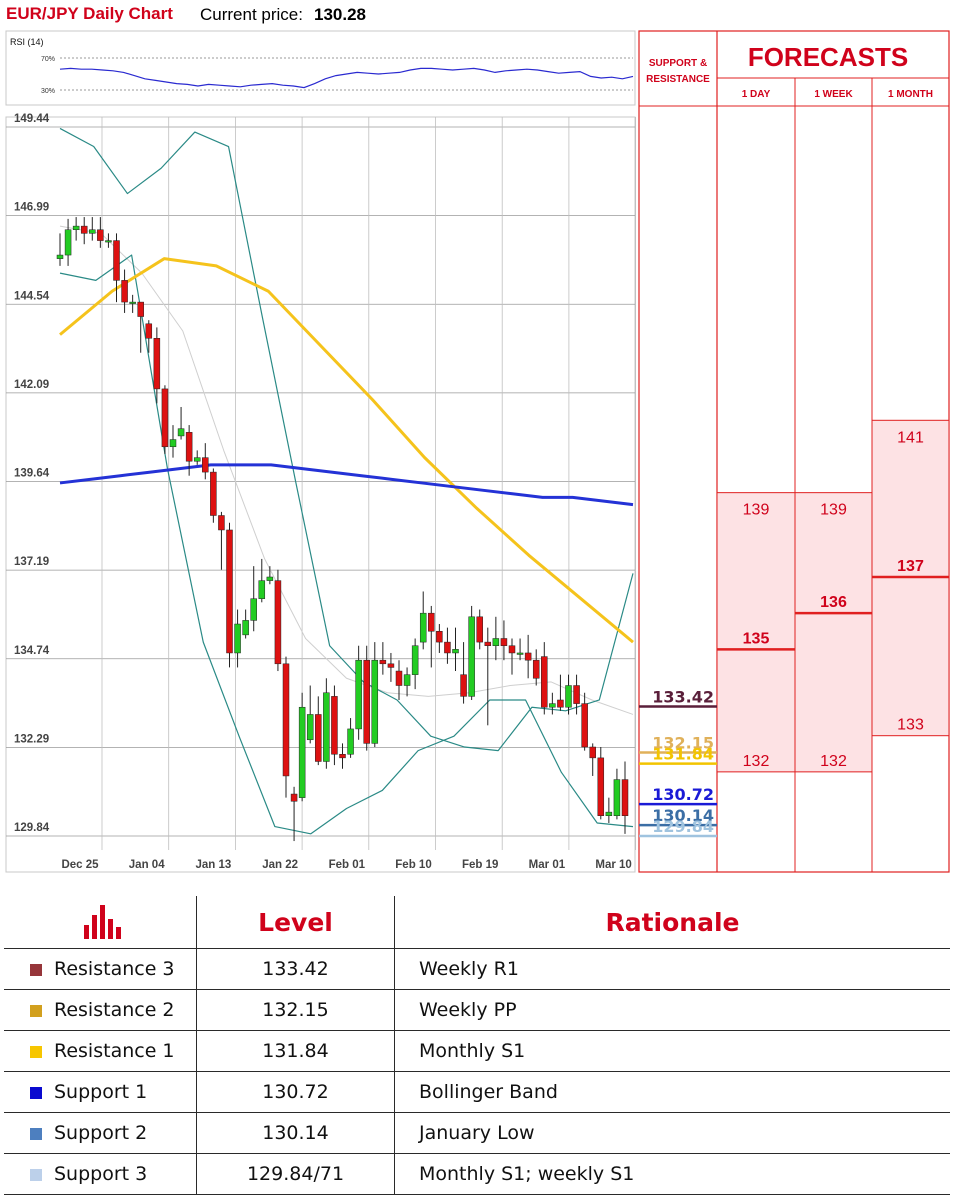  What do you see at coordinates (672, 922) in the screenshot?
I see `rationale-column-header: Rationale` at bounding box center [672, 922].